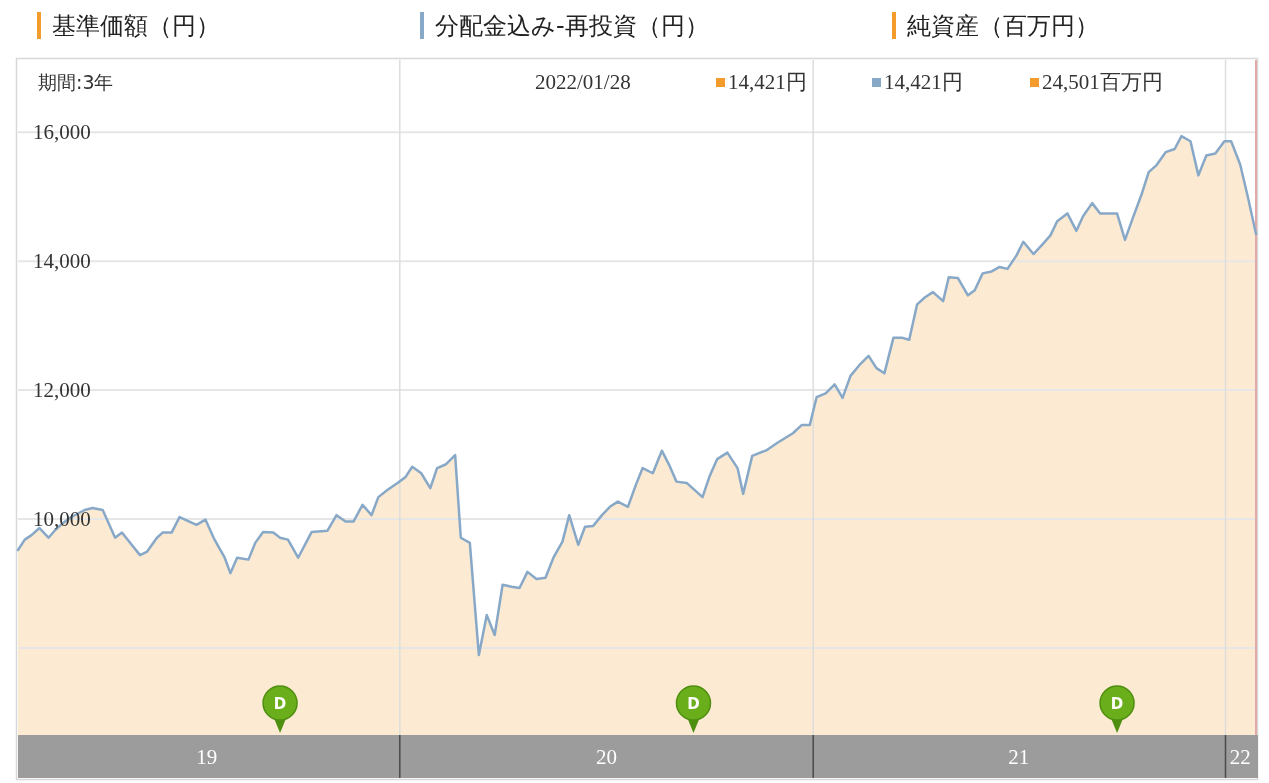  What do you see at coordinates (76, 82) in the screenshot?
I see `text: 期間:3年` at bounding box center [76, 82].